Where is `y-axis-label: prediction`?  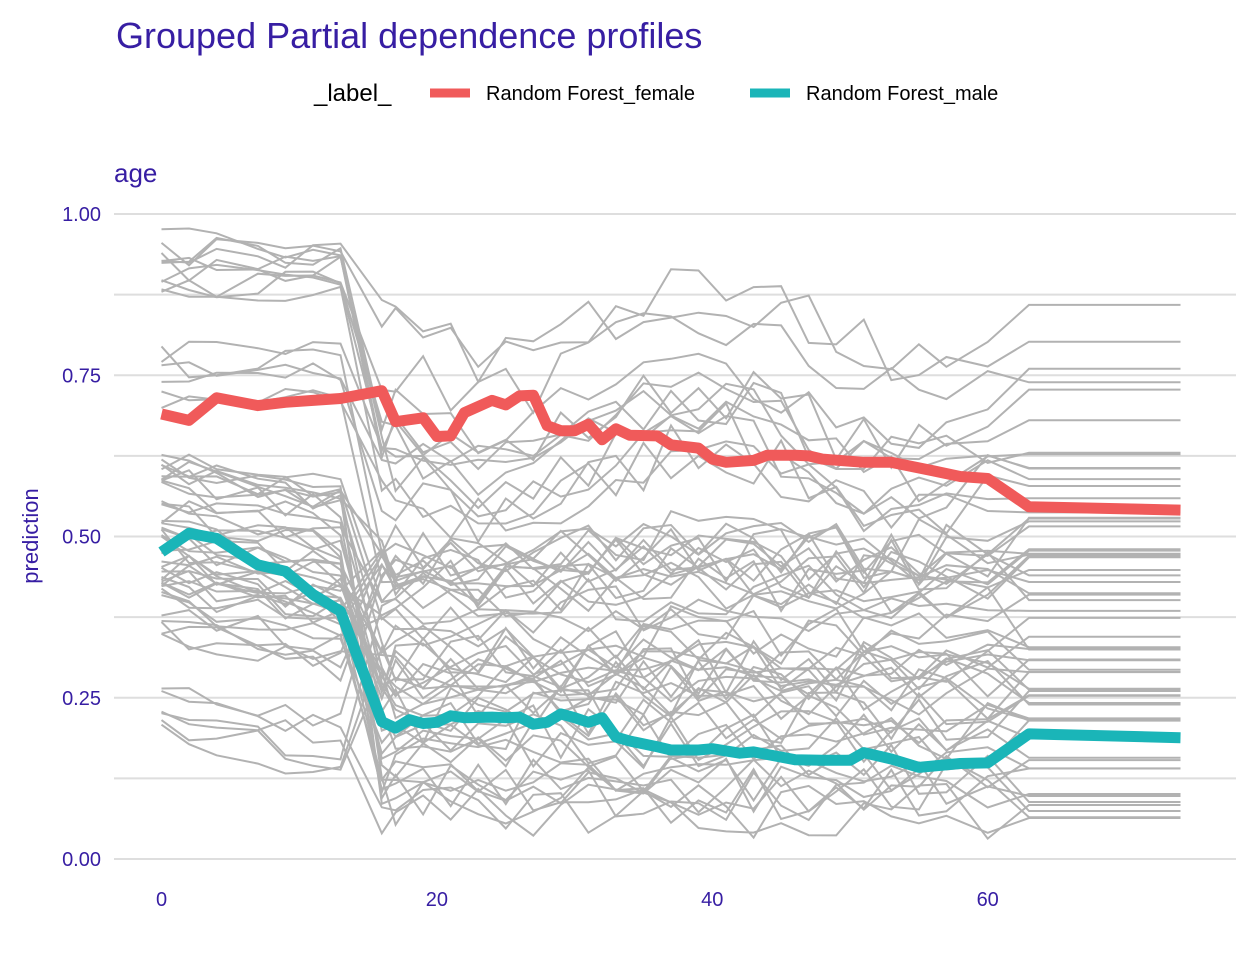 y-axis-label: prediction is located at coordinates (30, 535).